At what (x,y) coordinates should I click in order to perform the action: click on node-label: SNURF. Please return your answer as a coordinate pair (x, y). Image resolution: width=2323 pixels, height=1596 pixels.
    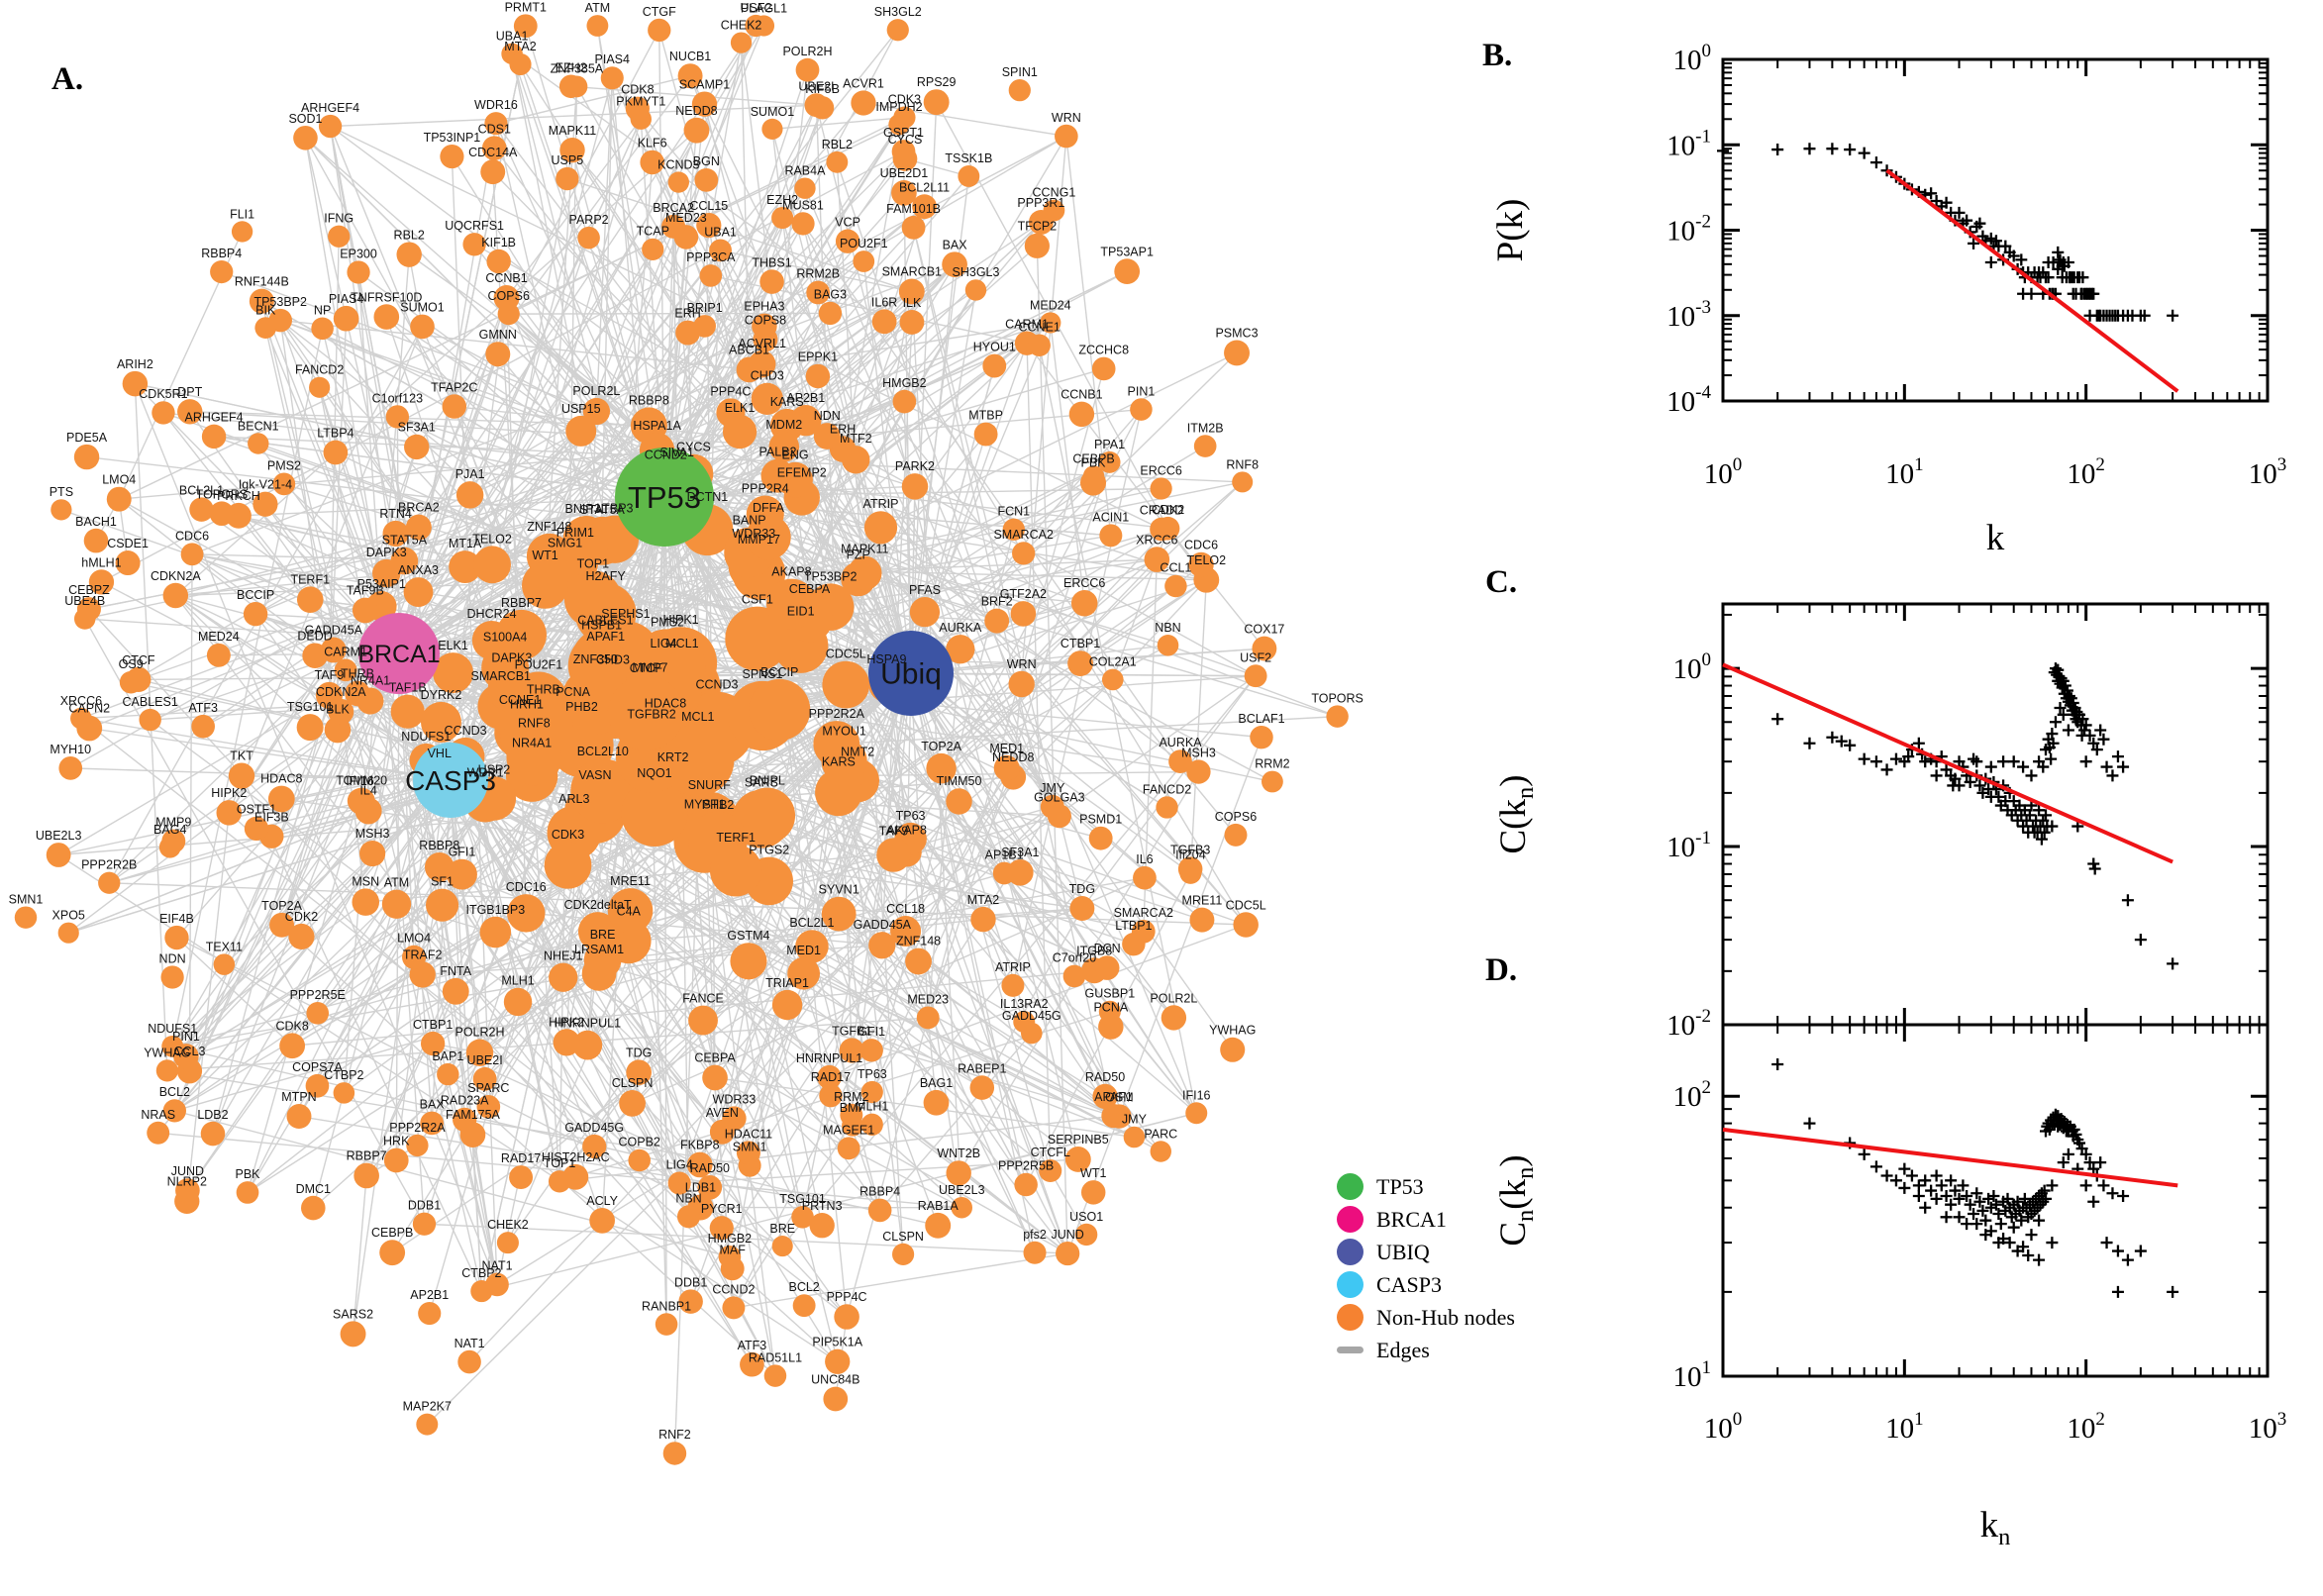
    Looking at the image, I should click on (709, 785).